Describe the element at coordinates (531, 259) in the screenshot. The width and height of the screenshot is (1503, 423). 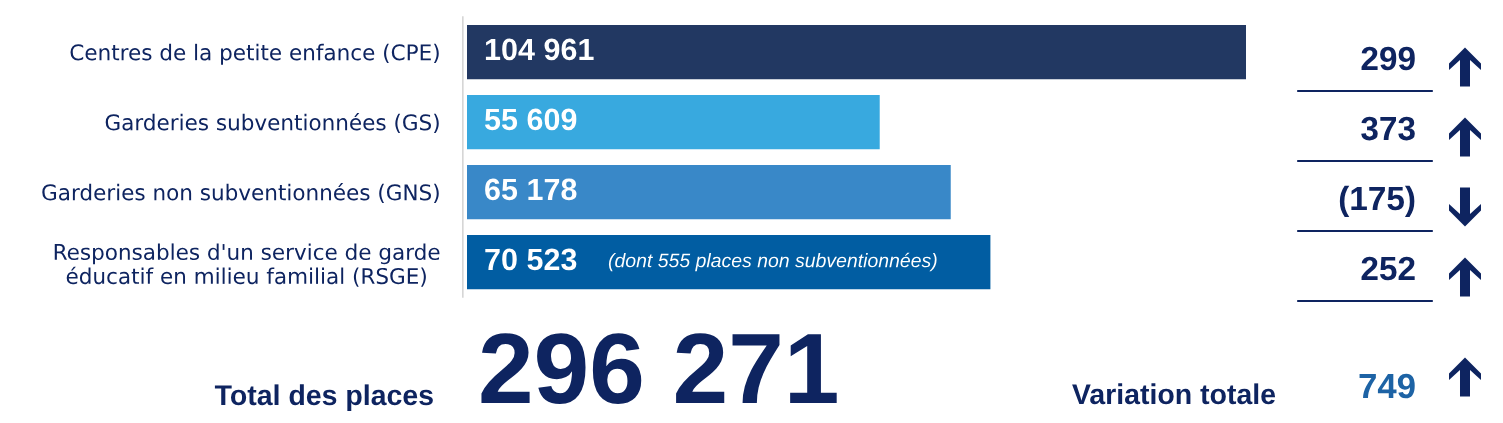
I see `data-label: 70 523` at that location.